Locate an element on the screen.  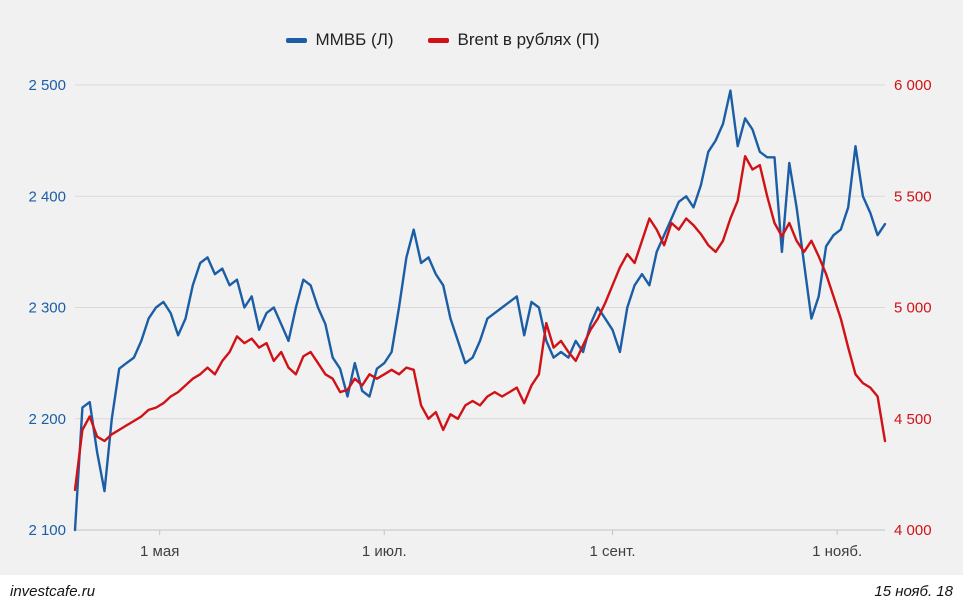
left-axis-tick-label: 2 500 is located at coordinates (47, 85).